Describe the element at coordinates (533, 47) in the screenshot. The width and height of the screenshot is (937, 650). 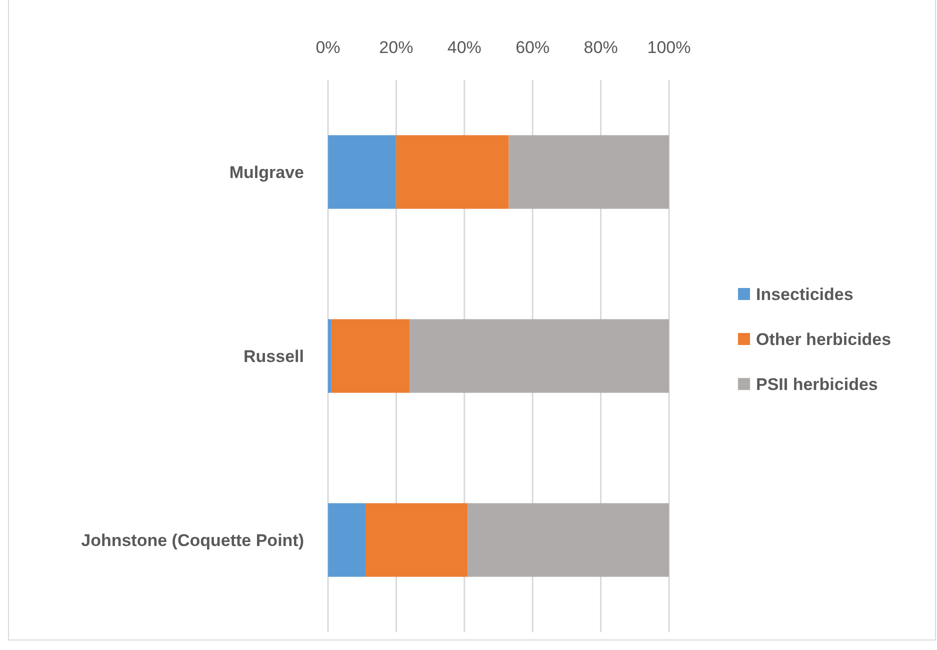
I see `x-tick-label: 60%` at that location.